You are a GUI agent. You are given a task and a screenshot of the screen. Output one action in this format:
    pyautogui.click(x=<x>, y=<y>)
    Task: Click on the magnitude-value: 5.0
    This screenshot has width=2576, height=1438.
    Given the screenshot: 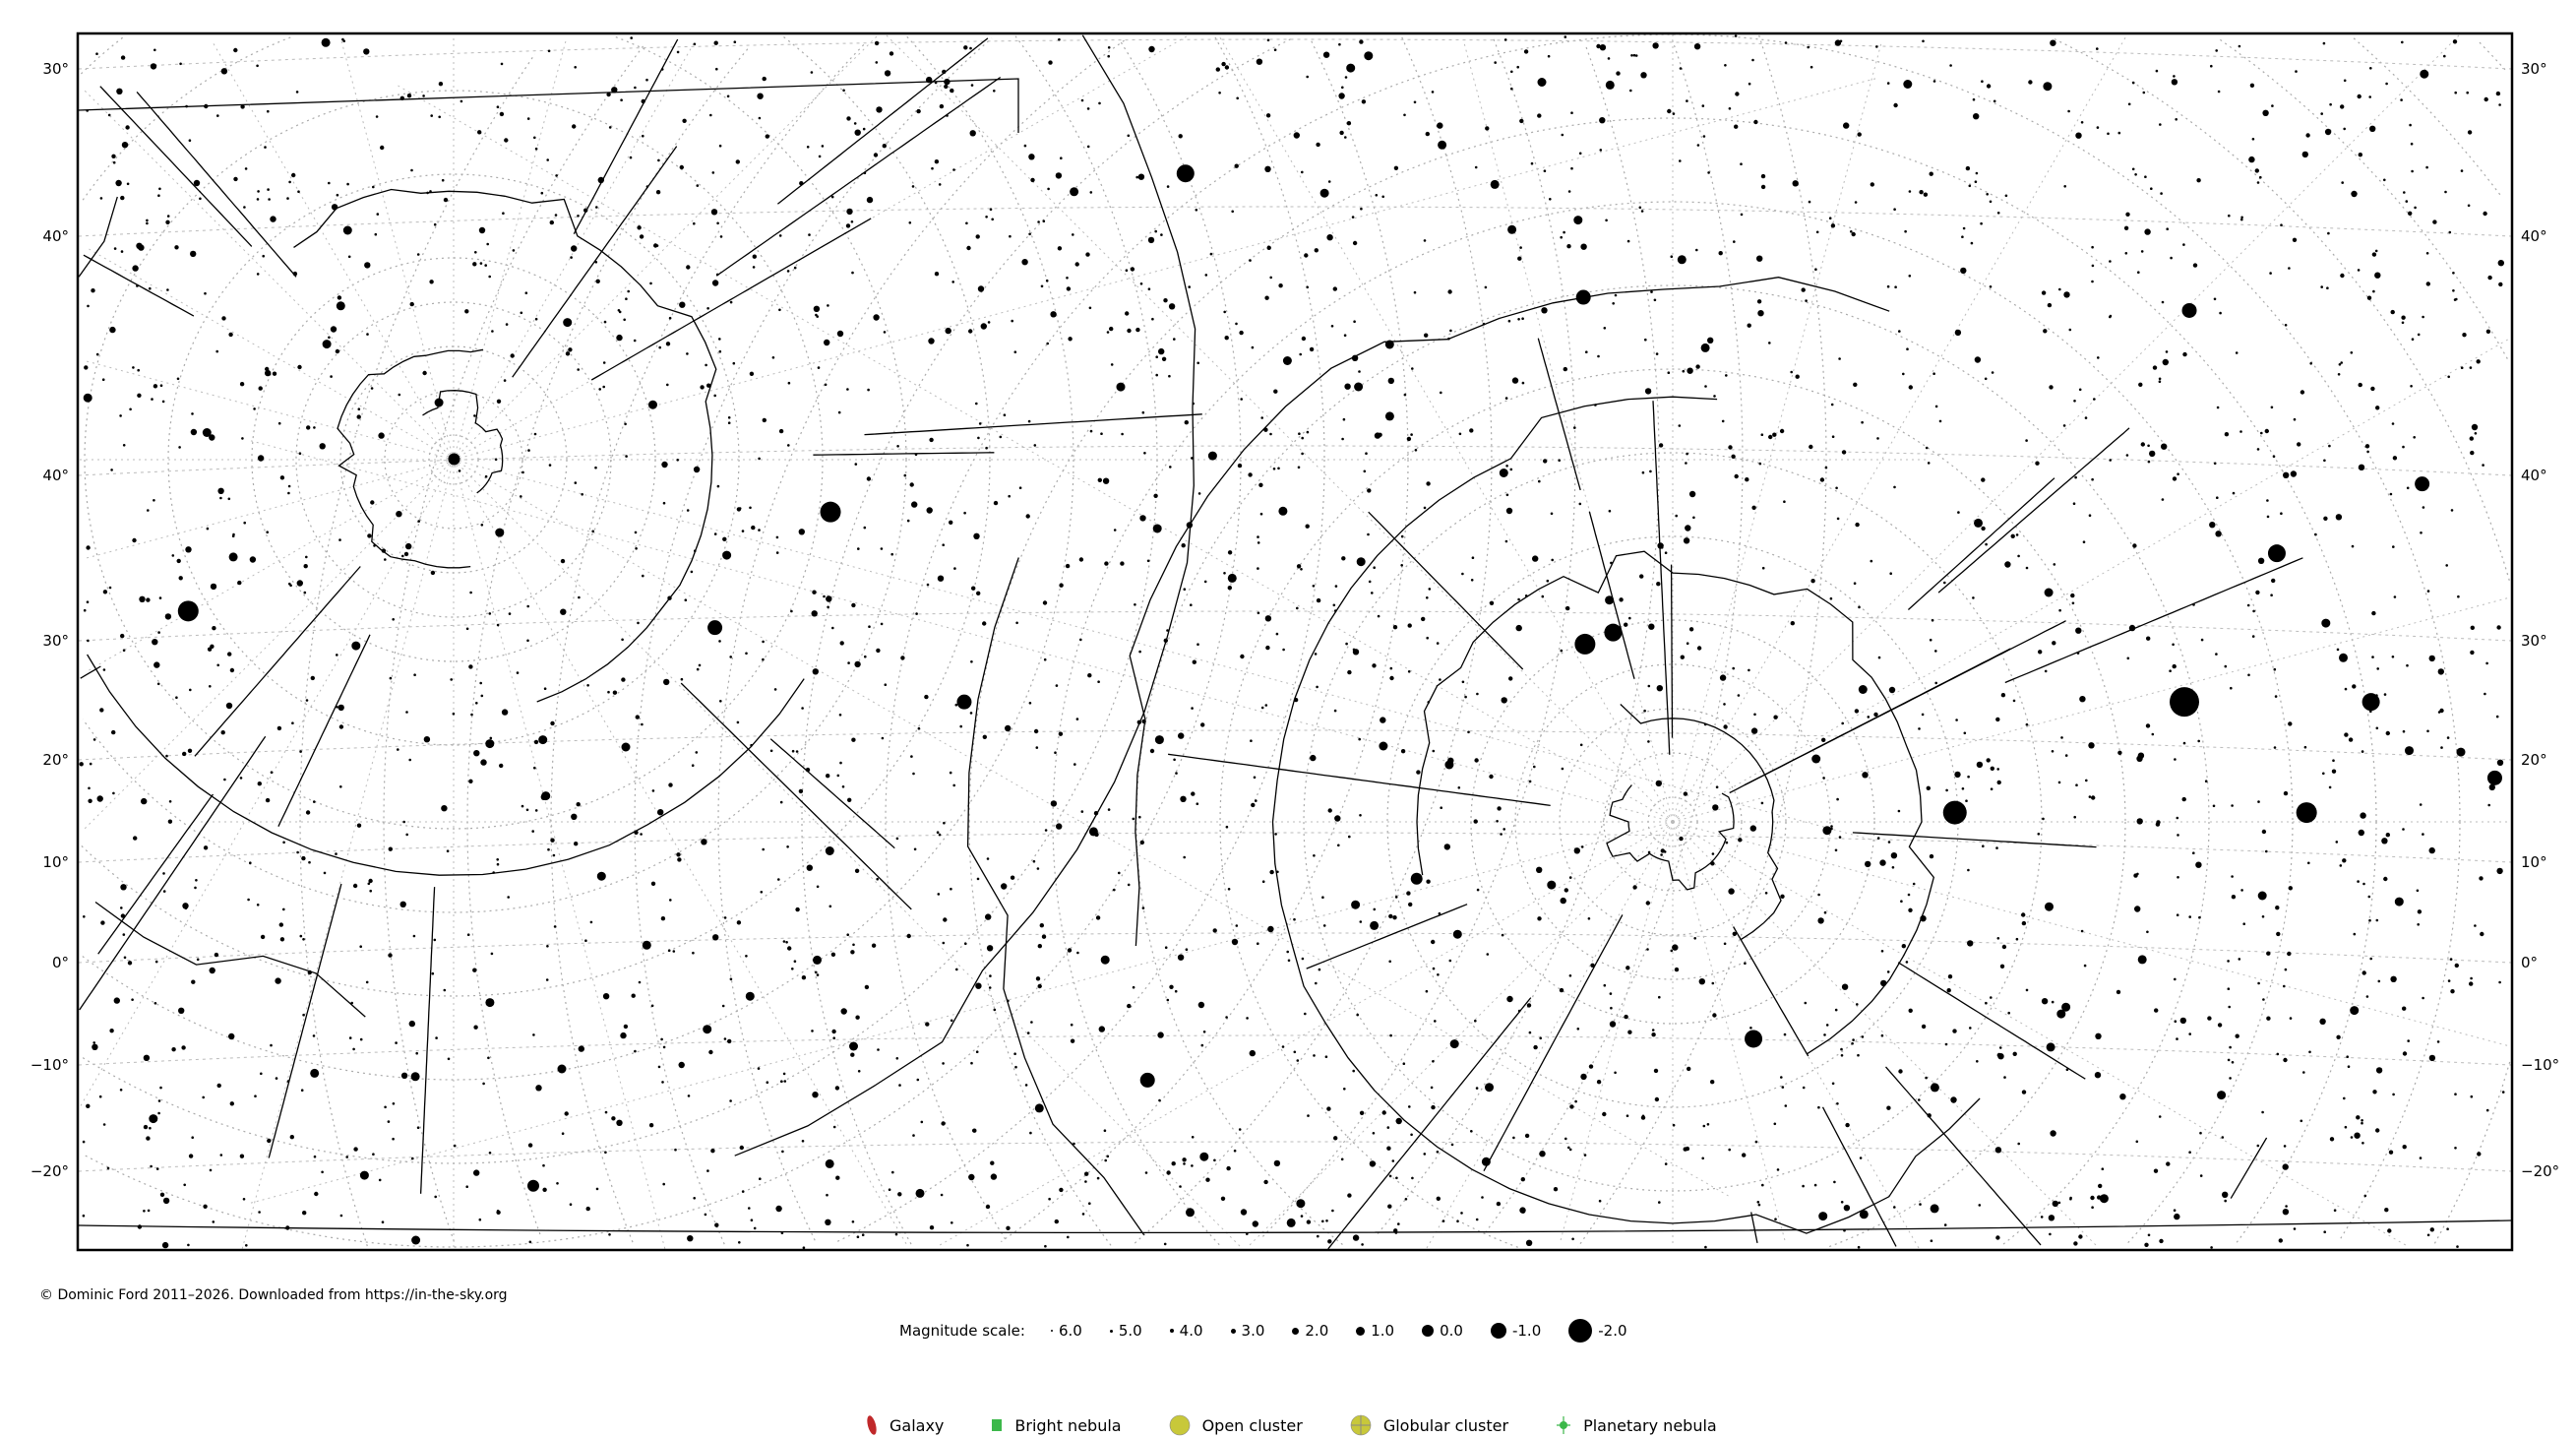 What is the action you would take?
    pyautogui.click(x=1130, y=1331)
    